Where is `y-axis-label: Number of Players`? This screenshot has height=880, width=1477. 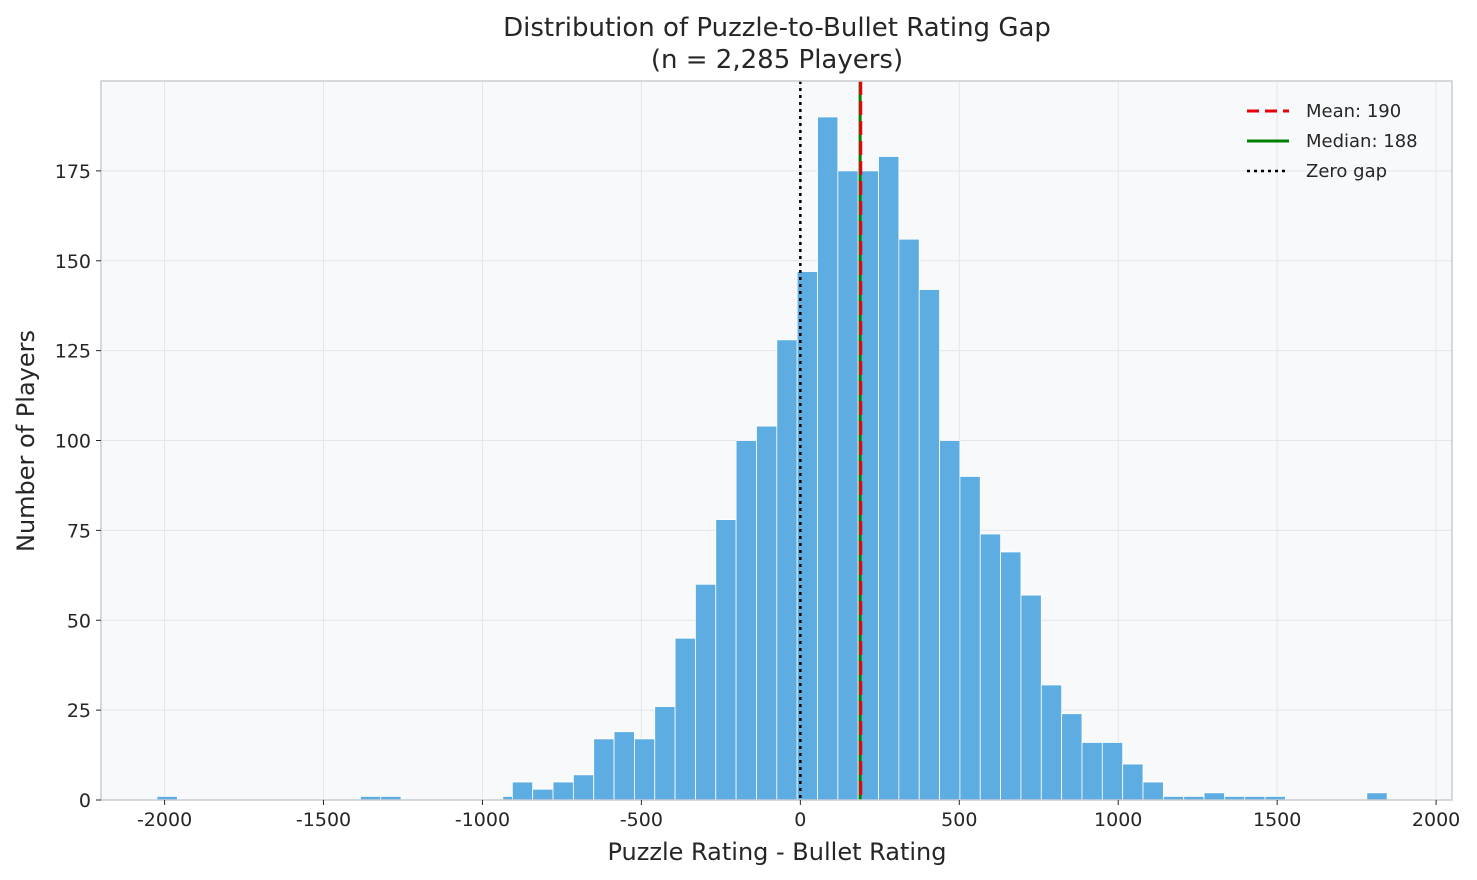
y-axis-label: Number of Players is located at coordinates (26, 441).